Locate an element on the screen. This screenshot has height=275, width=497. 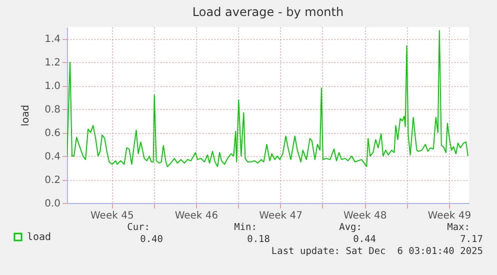
text: Max: is located at coordinates (458, 227).